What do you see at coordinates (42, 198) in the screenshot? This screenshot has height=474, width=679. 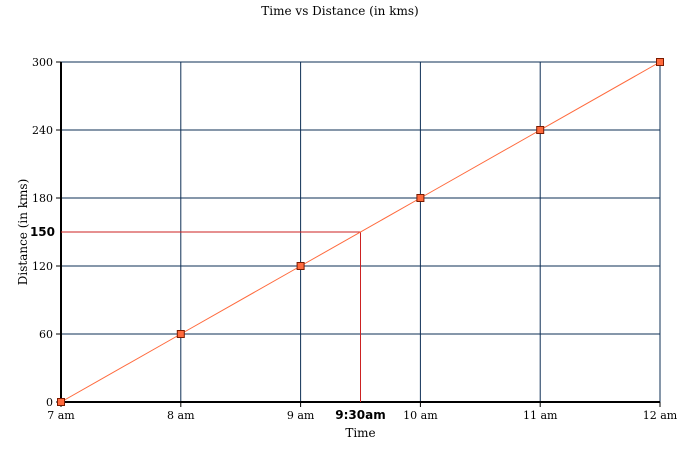 I see `y-tick-label: 180` at bounding box center [42, 198].